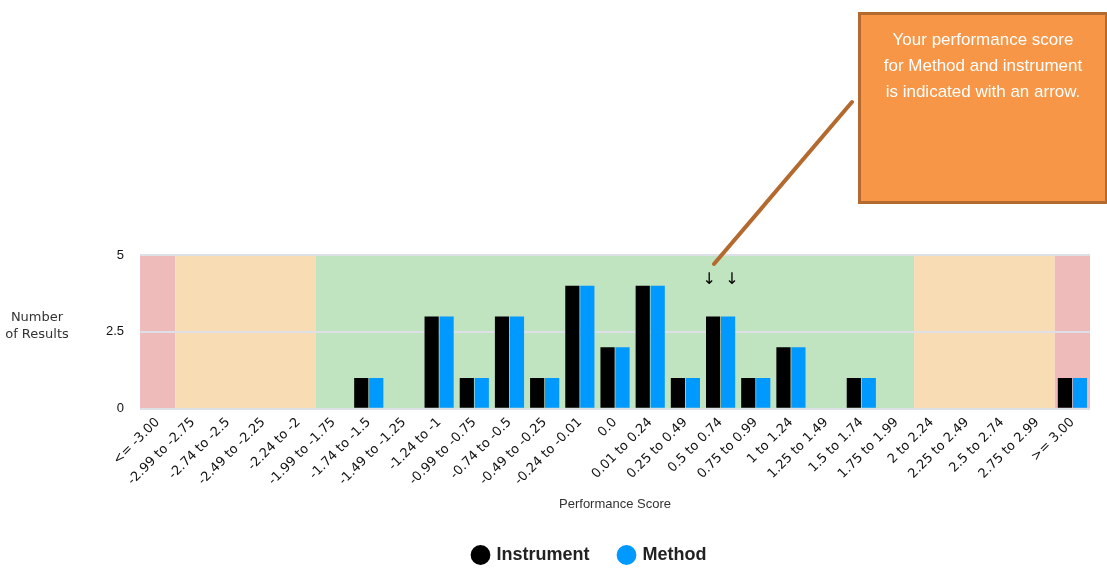  What do you see at coordinates (115, 331) in the screenshot?
I see `y-tick-label: 2.5` at bounding box center [115, 331].